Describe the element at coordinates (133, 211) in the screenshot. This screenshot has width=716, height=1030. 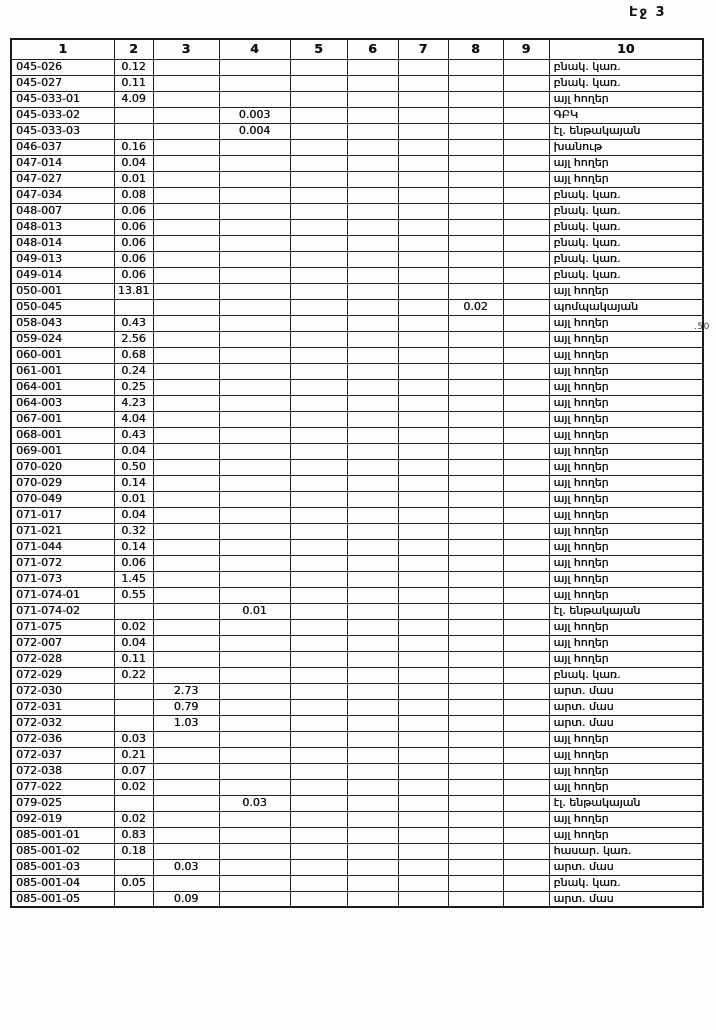
I see `value-cell: 0.06` at that location.